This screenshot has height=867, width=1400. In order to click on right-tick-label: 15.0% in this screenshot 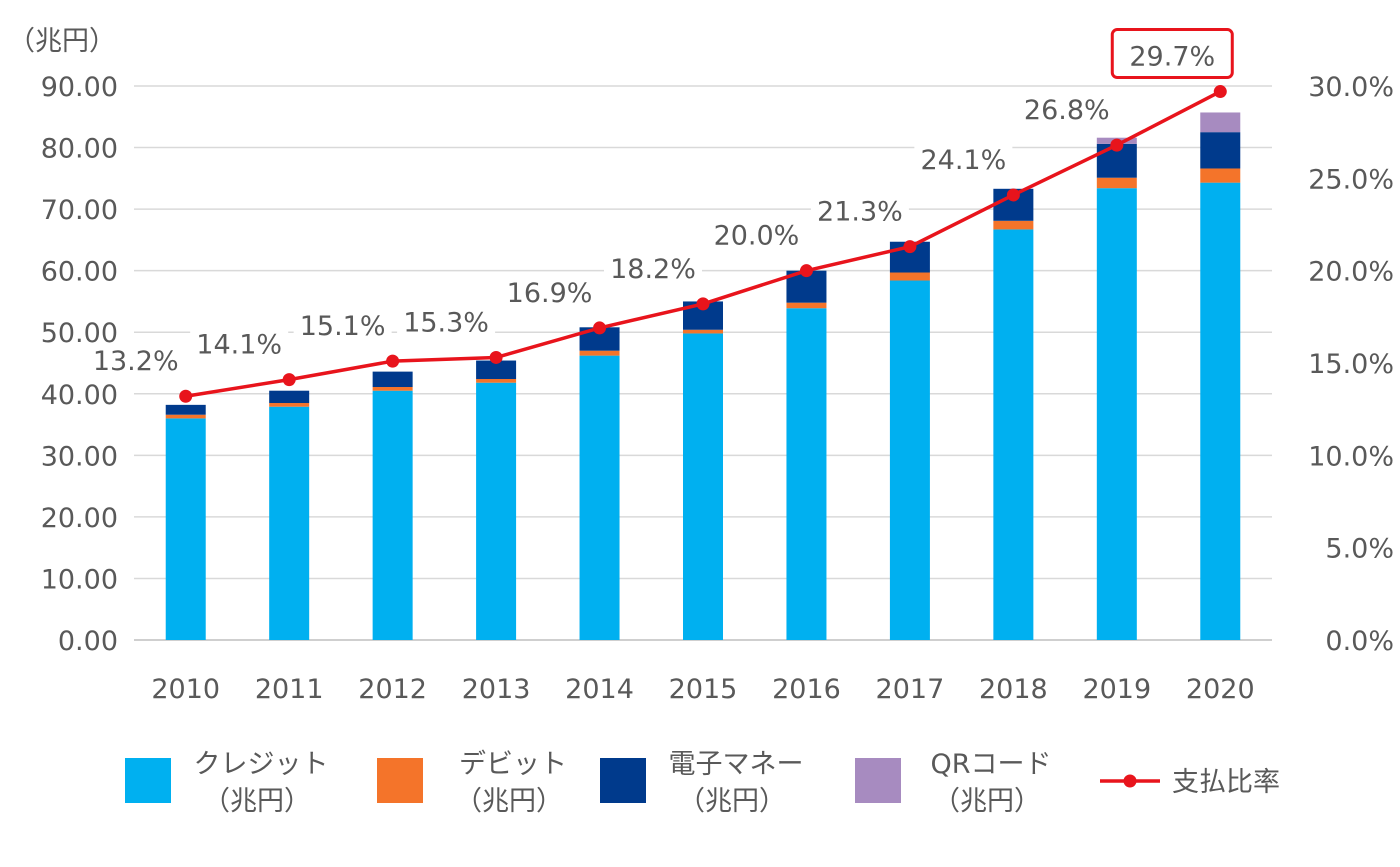, I will do `click(1351, 364)`.